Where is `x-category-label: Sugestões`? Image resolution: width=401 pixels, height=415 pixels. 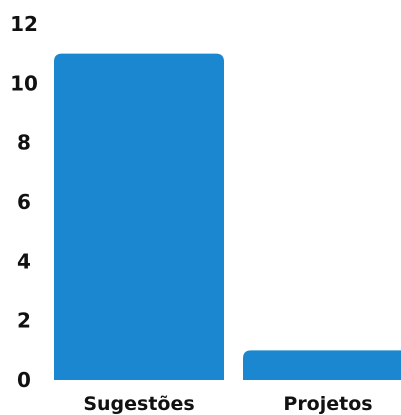 x-category-label: Sugestões is located at coordinates (138, 404).